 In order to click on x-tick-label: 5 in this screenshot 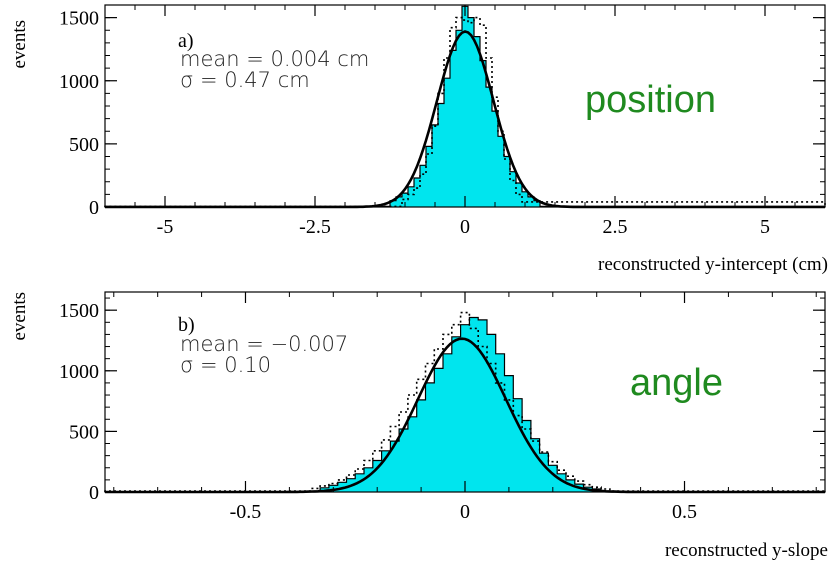, I will do `click(765, 227)`.